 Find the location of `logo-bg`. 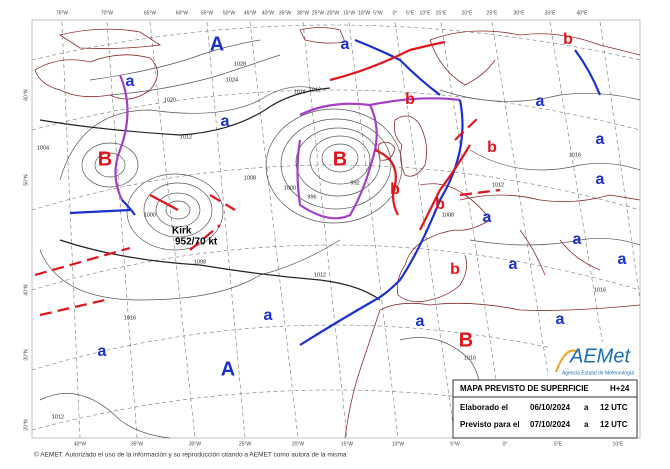

logo-bg is located at coordinates (593, 360).